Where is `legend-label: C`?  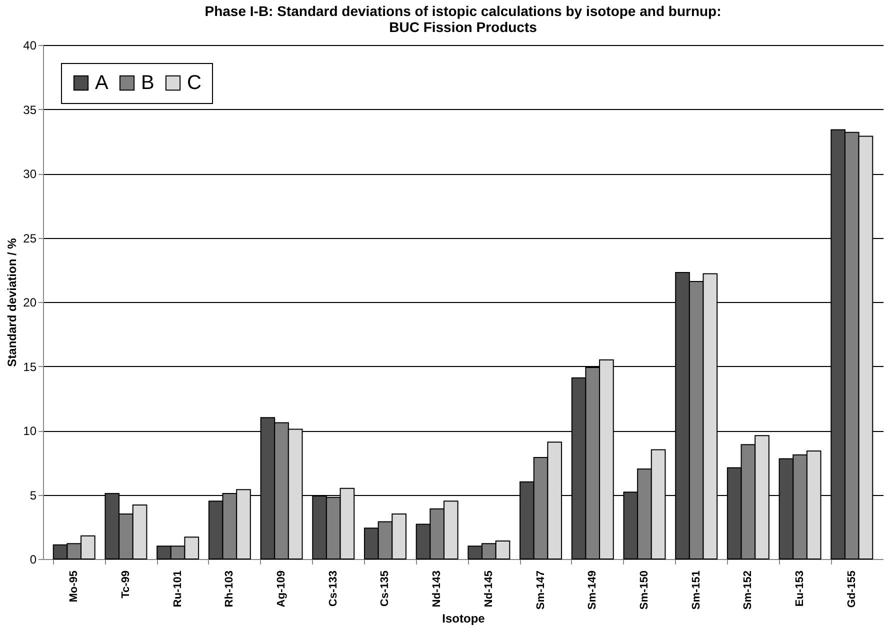
legend-label: C is located at coordinates (194, 83).